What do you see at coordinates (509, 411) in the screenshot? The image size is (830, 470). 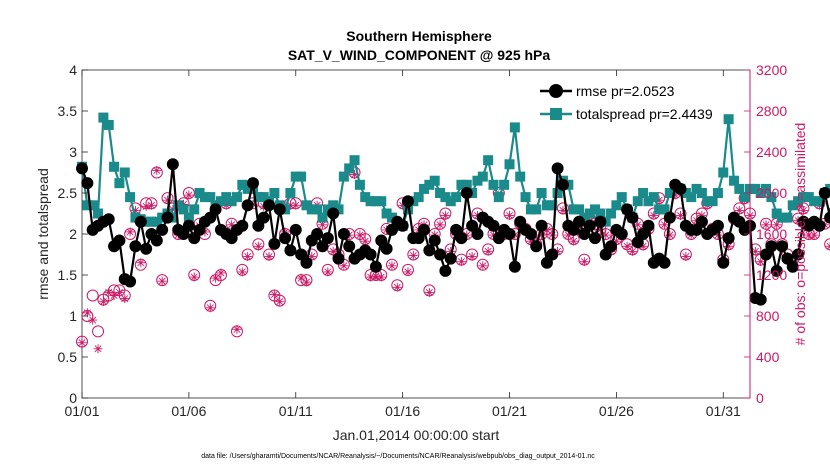 I see `x-tick-label: 01/21` at bounding box center [509, 411].